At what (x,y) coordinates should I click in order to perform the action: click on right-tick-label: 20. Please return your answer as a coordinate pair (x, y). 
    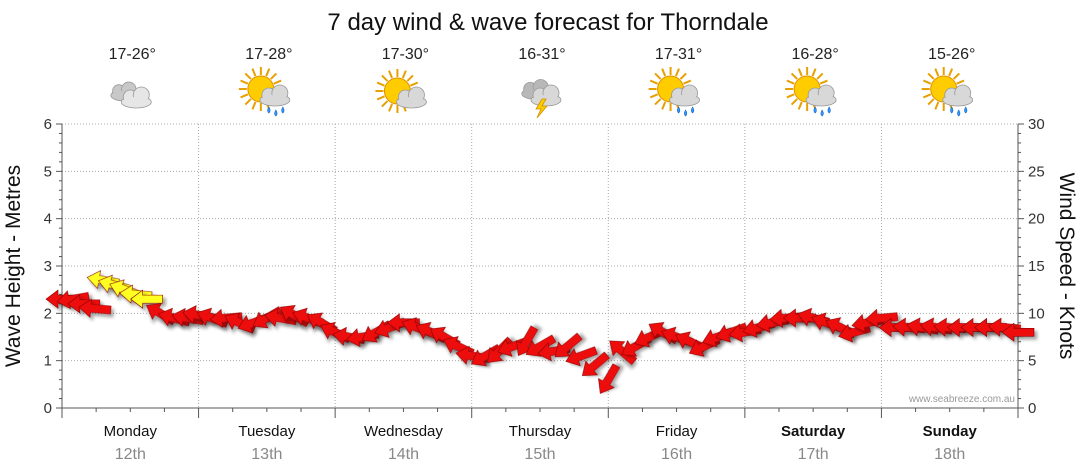
    Looking at the image, I should click on (1036, 219).